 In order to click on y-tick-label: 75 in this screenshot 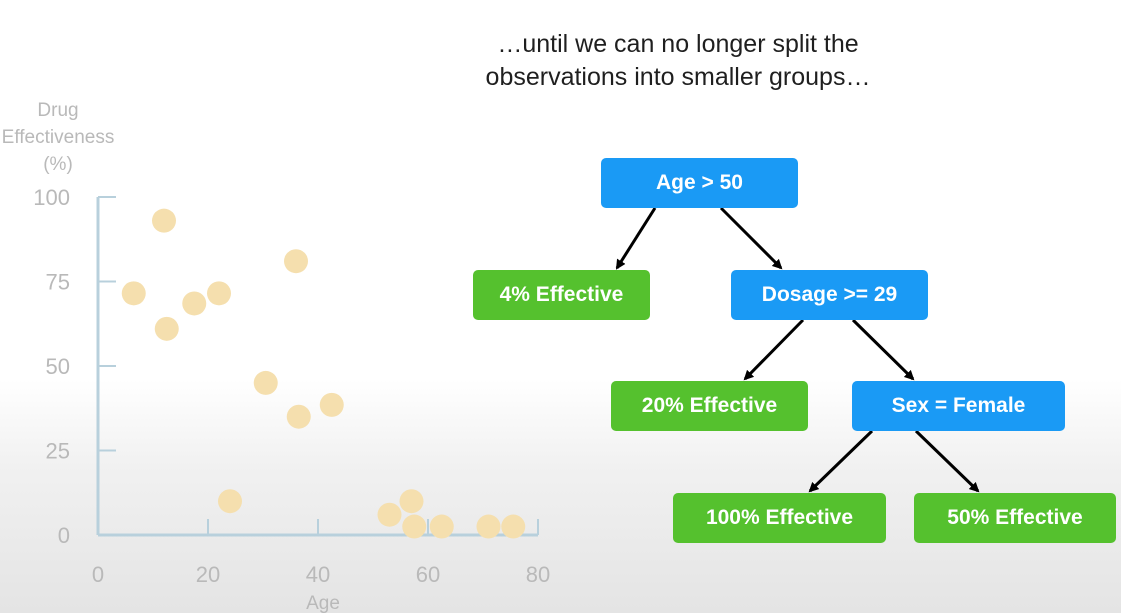, I will do `click(58, 282)`.